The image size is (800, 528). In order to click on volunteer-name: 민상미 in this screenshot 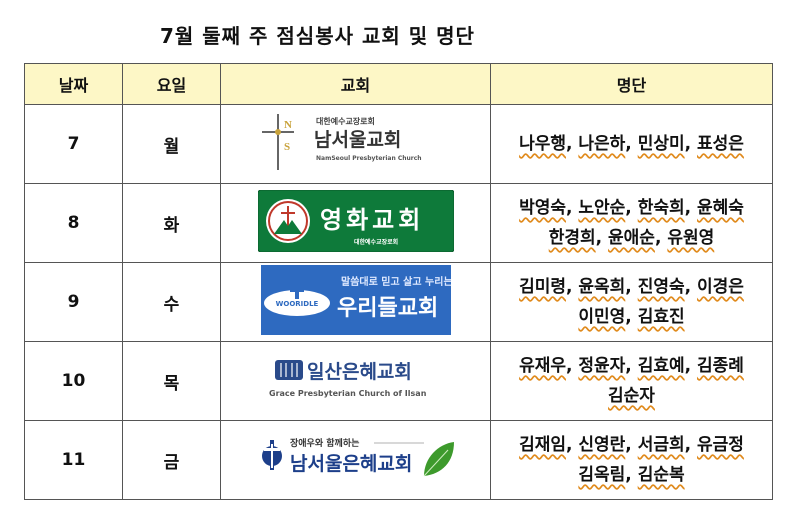, I will do `click(661, 144)`.